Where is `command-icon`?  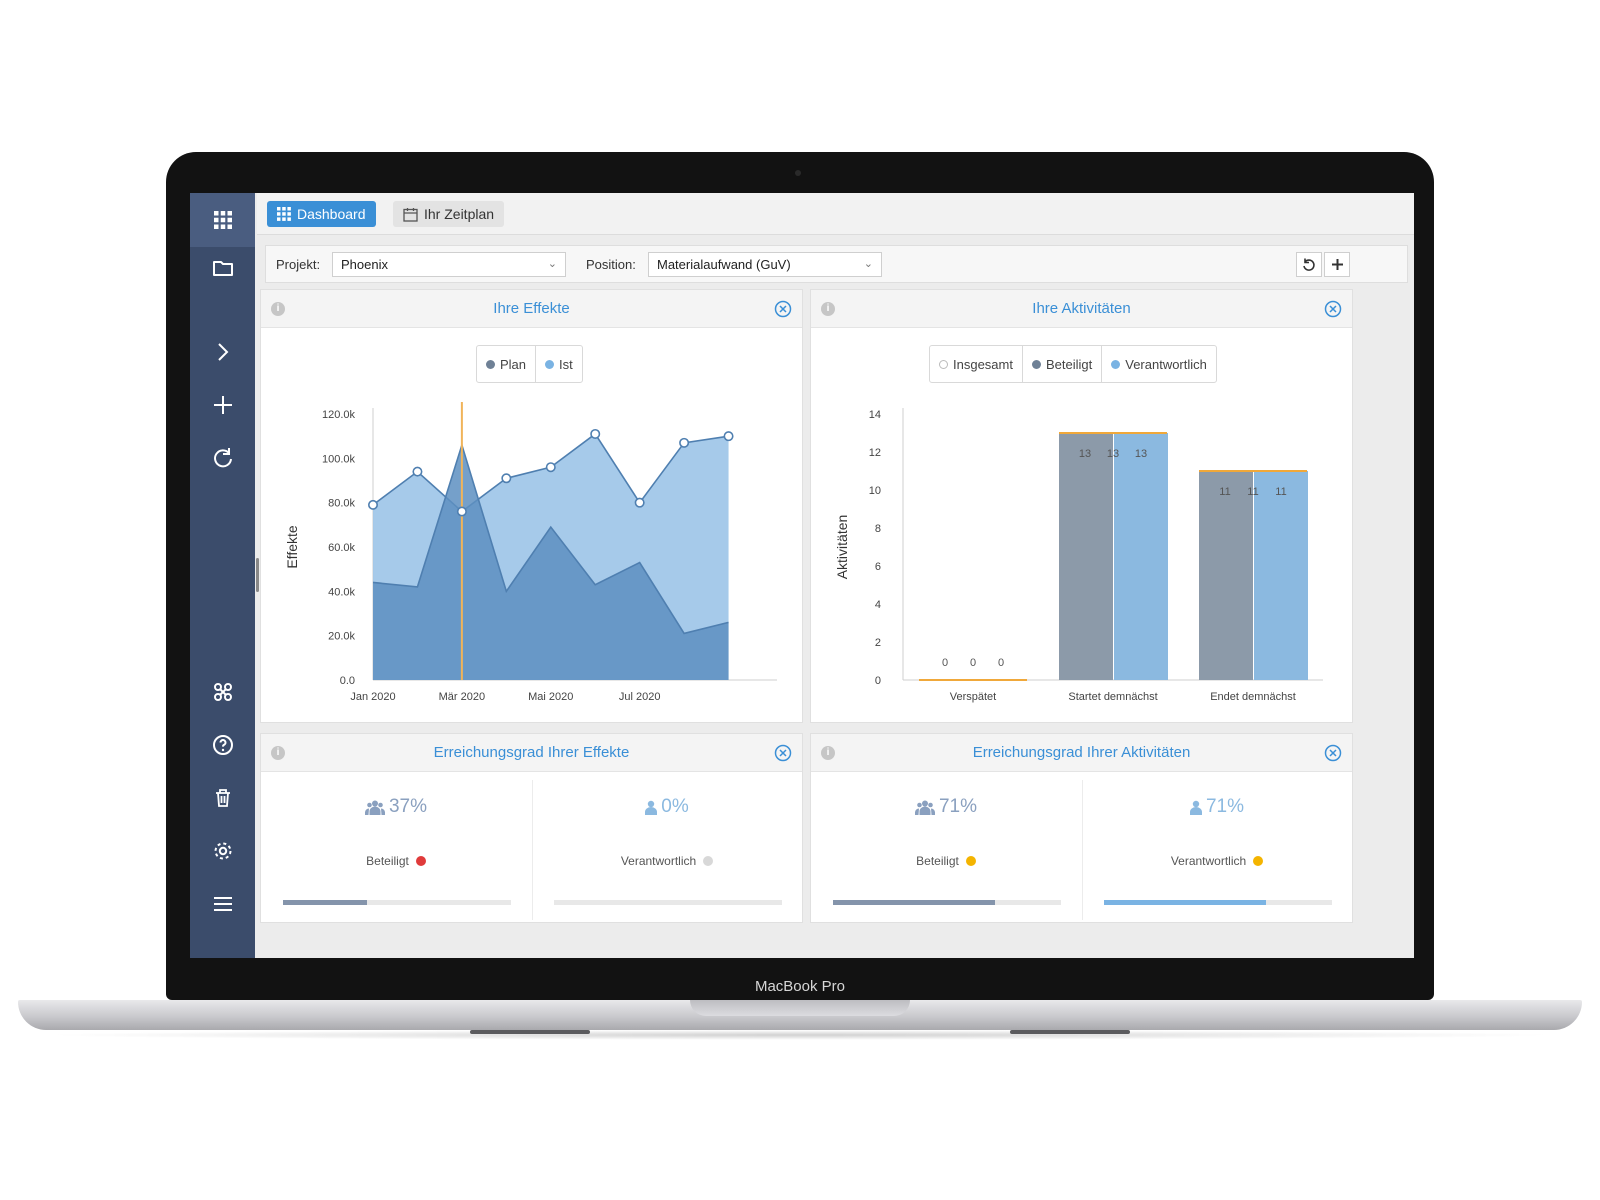 command-icon is located at coordinates (222, 692).